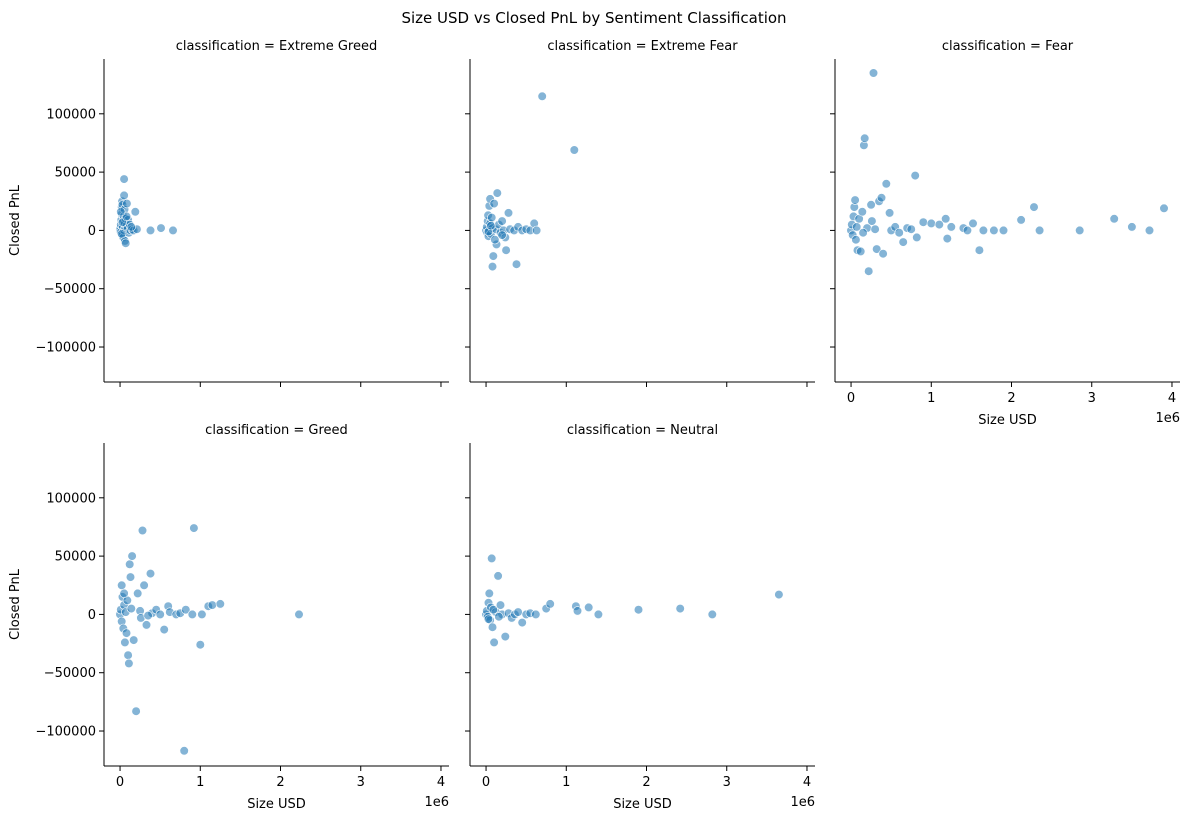 This screenshot has height=820, width=1189. What do you see at coordinates (276, 430) in the screenshot?
I see `facet-title: classification = Greed` at bounding box center [276, 430].